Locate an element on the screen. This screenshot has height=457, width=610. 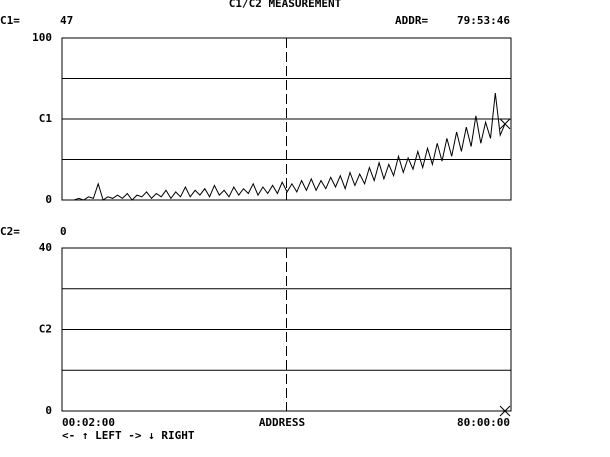
addr-value: 79:53:46 is located at coordinates (483, 20).